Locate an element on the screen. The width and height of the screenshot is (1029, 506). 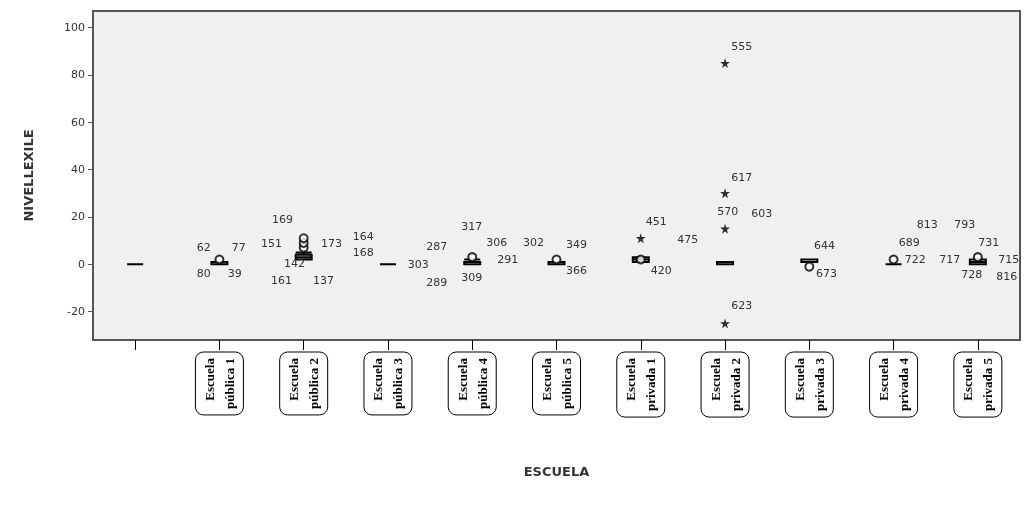
annotation: 151 is located at coordinates (271, 243).